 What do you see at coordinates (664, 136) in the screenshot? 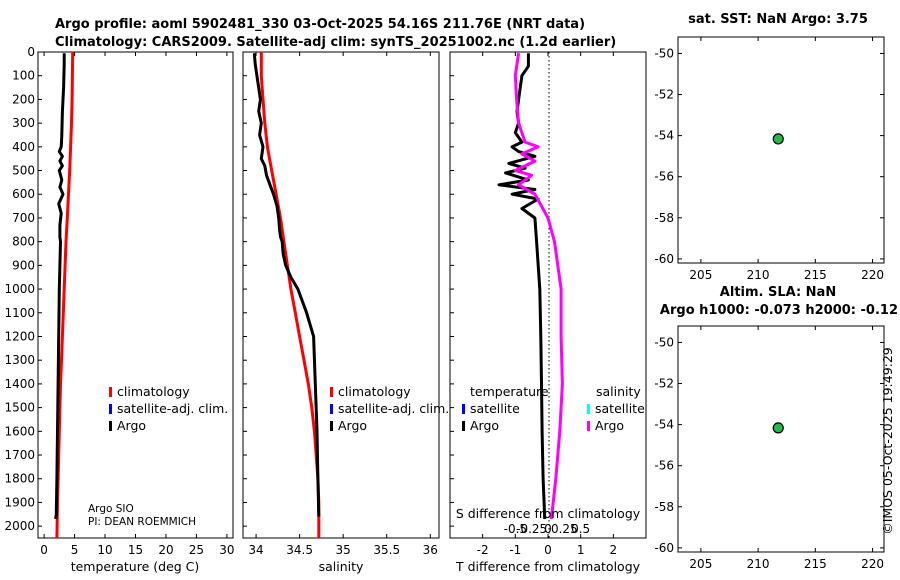
I see `sst-map-lat-tick-label: -54` at bounding box center [664, 136].